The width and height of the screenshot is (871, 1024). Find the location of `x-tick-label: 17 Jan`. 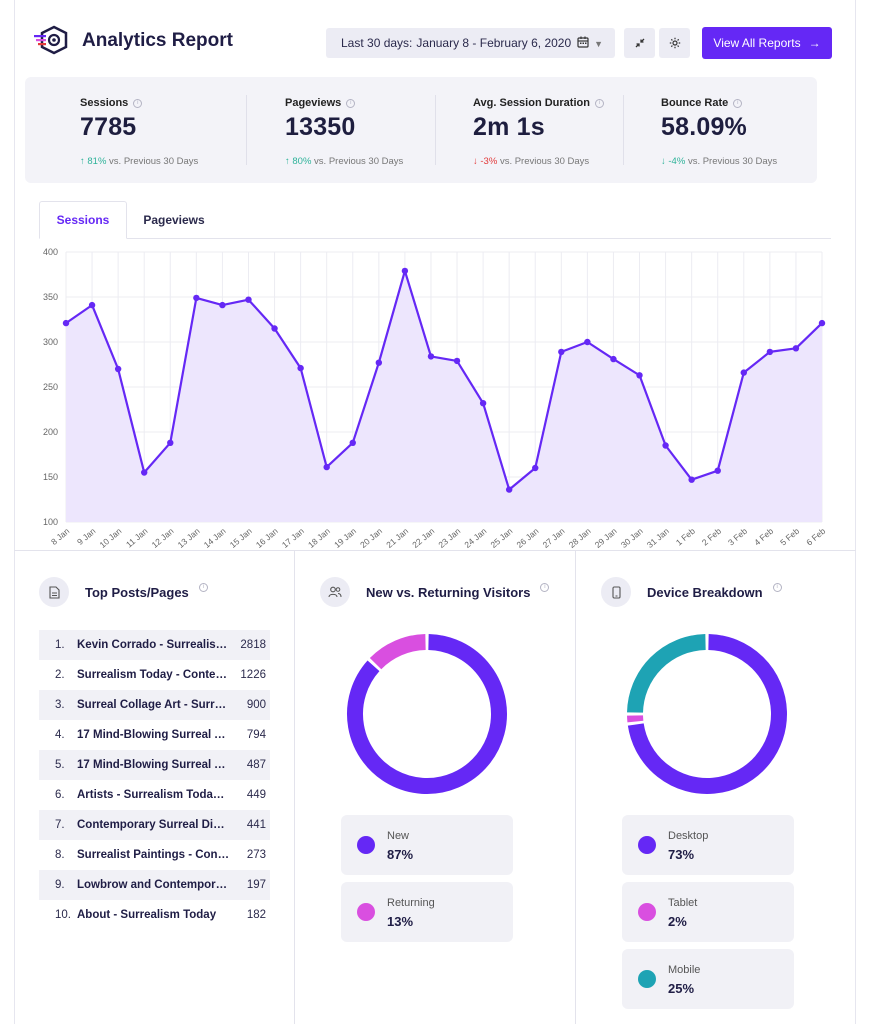

x-tick-label: 17 Jan is located at coordinates (293, 538).